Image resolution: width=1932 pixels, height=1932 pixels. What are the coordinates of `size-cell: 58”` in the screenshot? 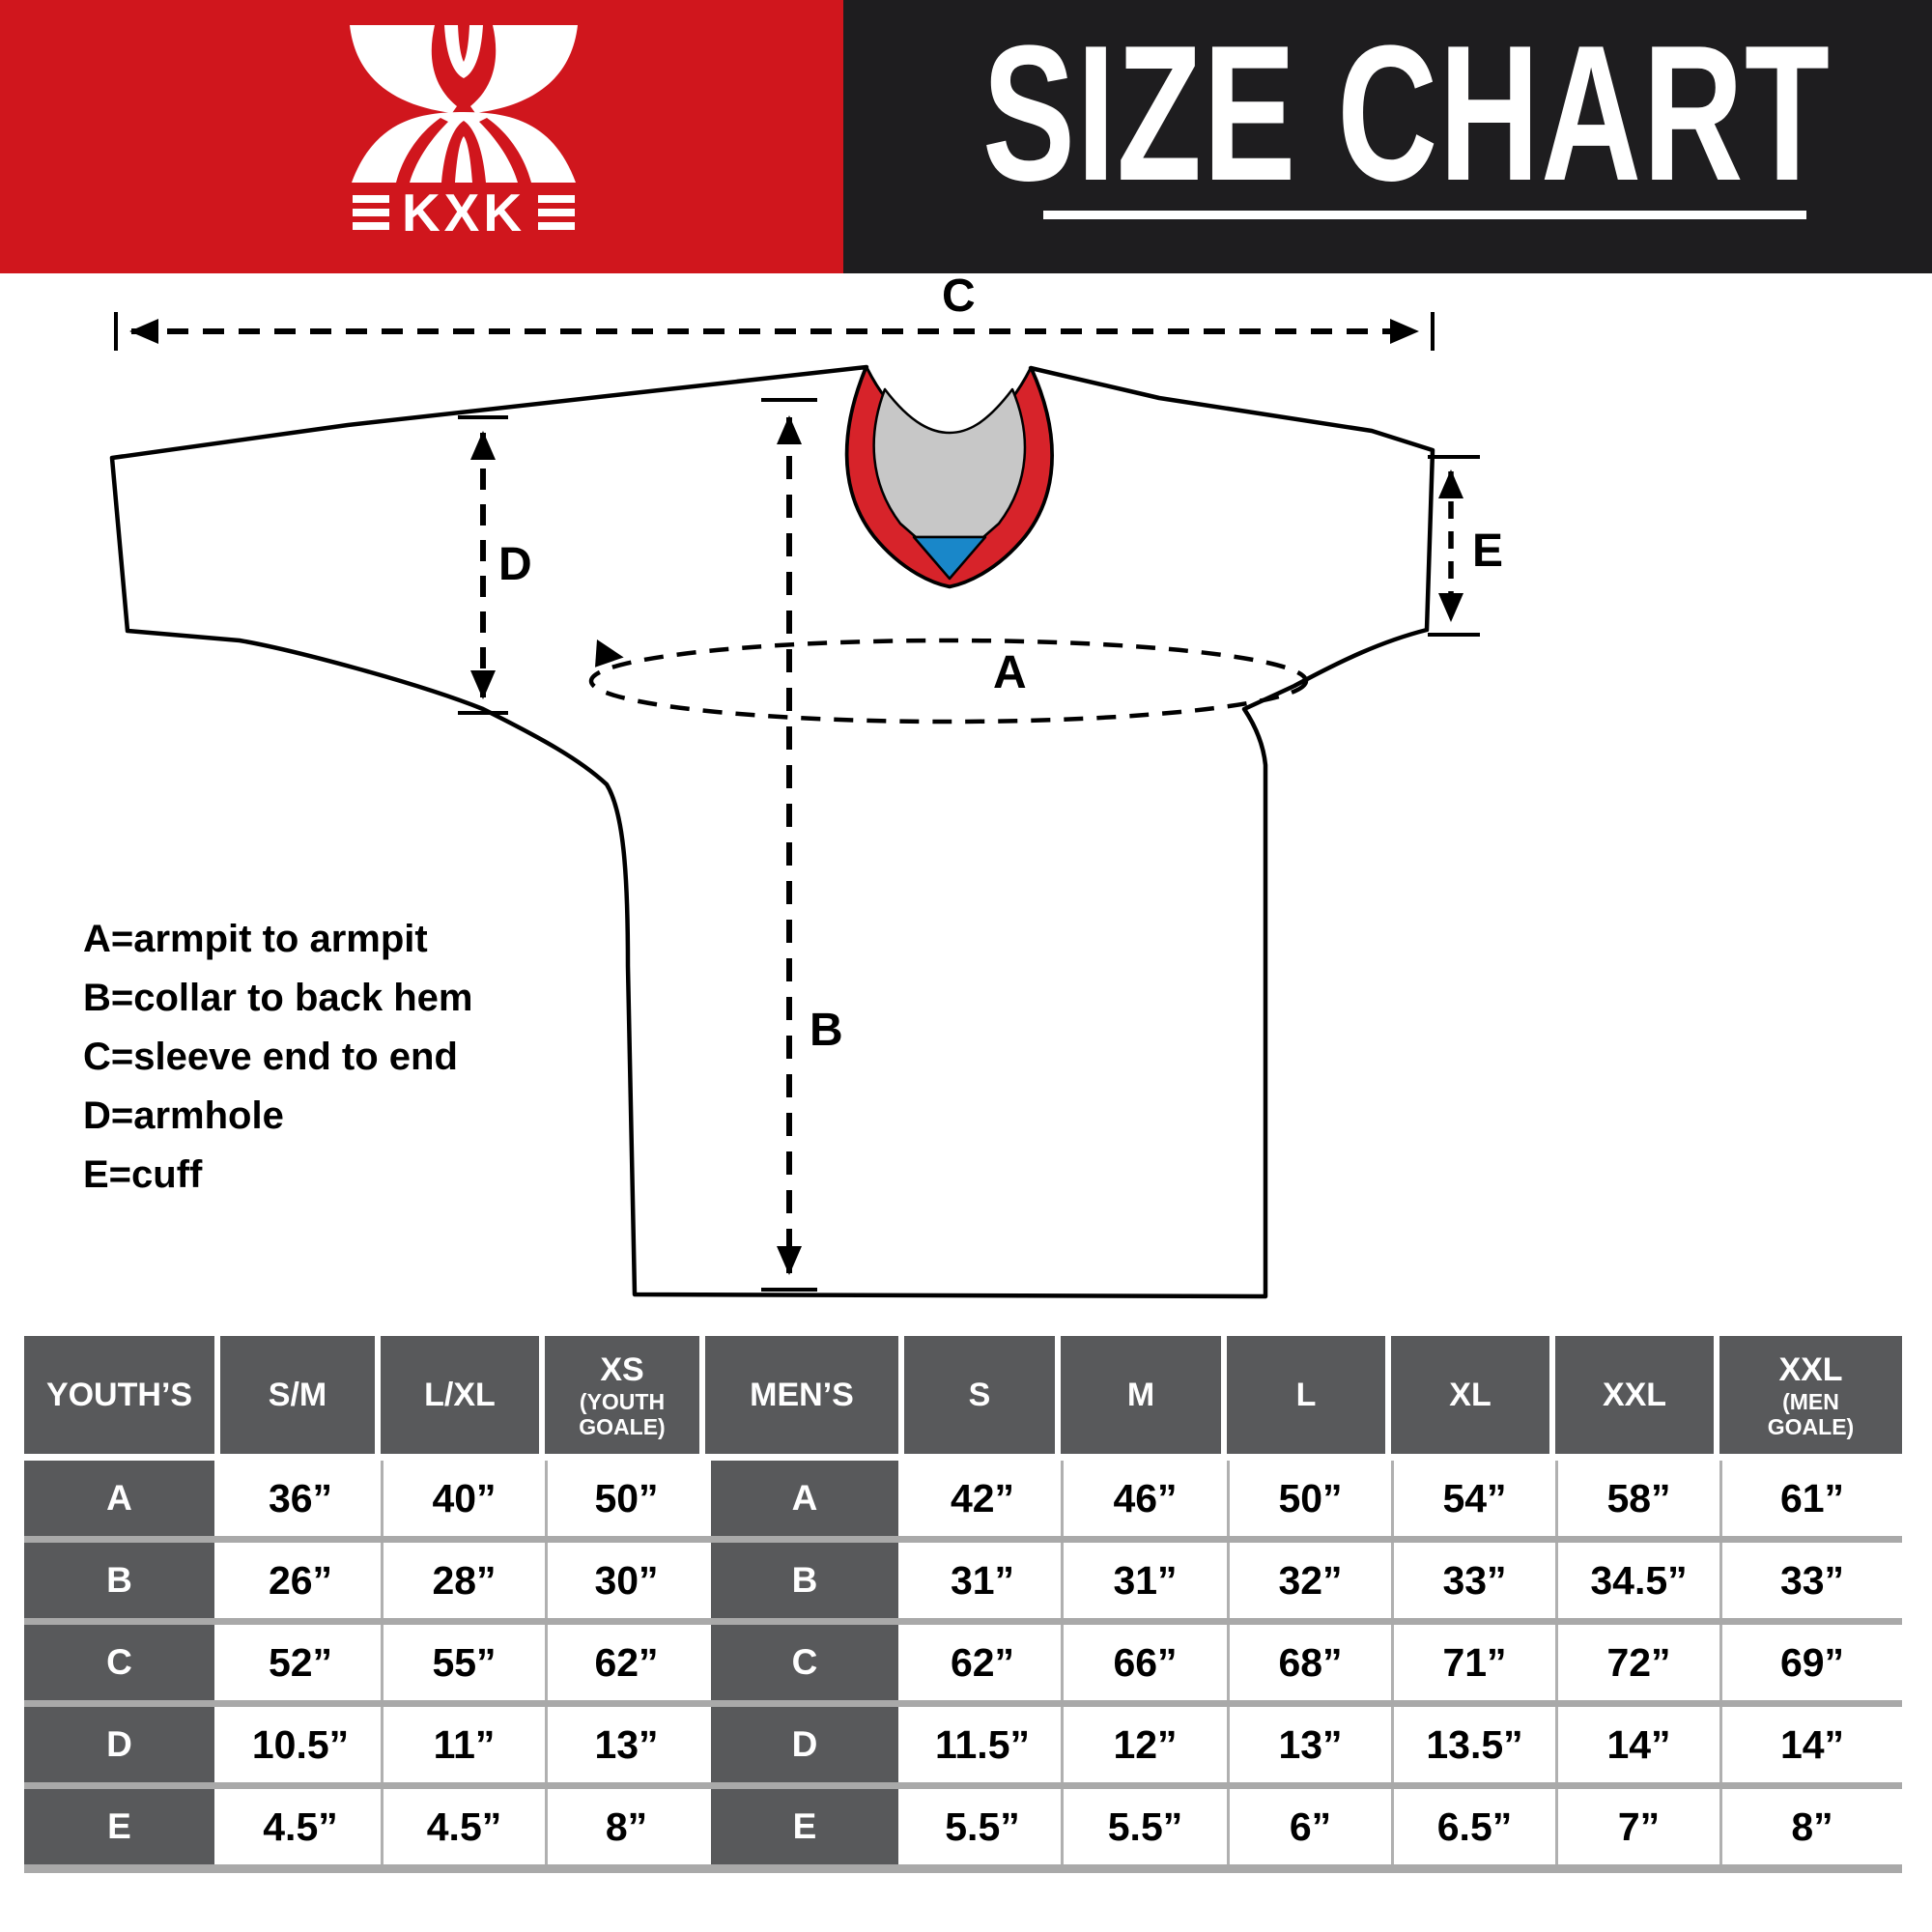 It's located at (1637, 1498).